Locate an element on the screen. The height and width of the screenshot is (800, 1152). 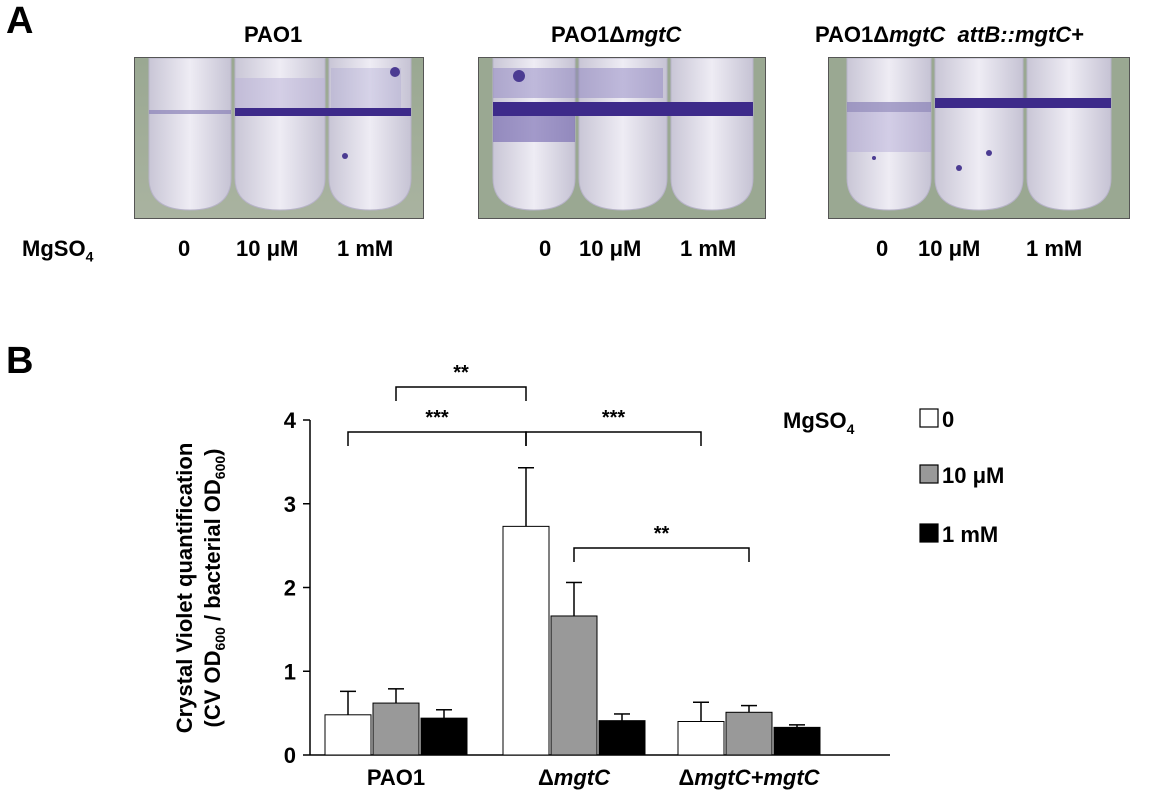
strain-title-mgtc: PAO1ΔmgtC is located at coordinates (616, 35).